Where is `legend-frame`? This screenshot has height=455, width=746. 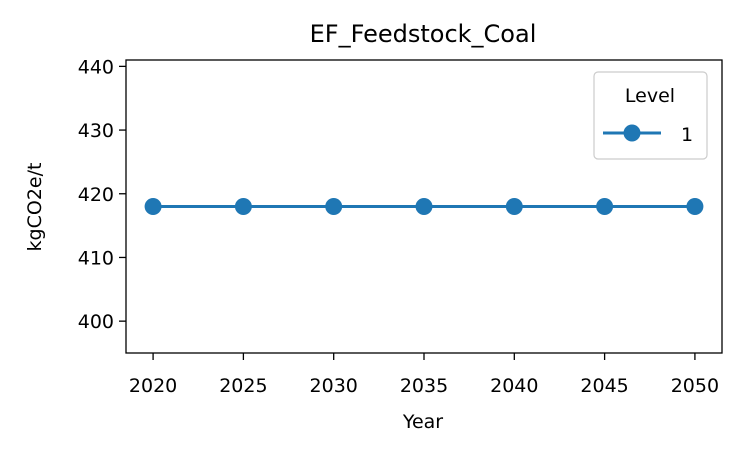
legend-frame is located at coordinates (650, 115).